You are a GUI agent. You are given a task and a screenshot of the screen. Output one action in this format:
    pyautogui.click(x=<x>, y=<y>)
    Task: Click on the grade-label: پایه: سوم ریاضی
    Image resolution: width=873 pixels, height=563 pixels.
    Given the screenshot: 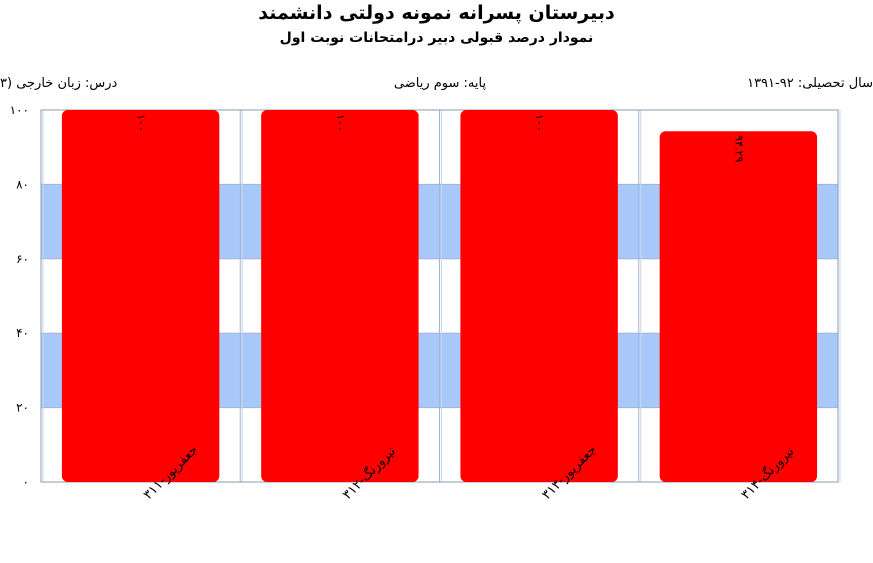 What is the action you would take?
    pyautogui.click(x=440, y=83)
    